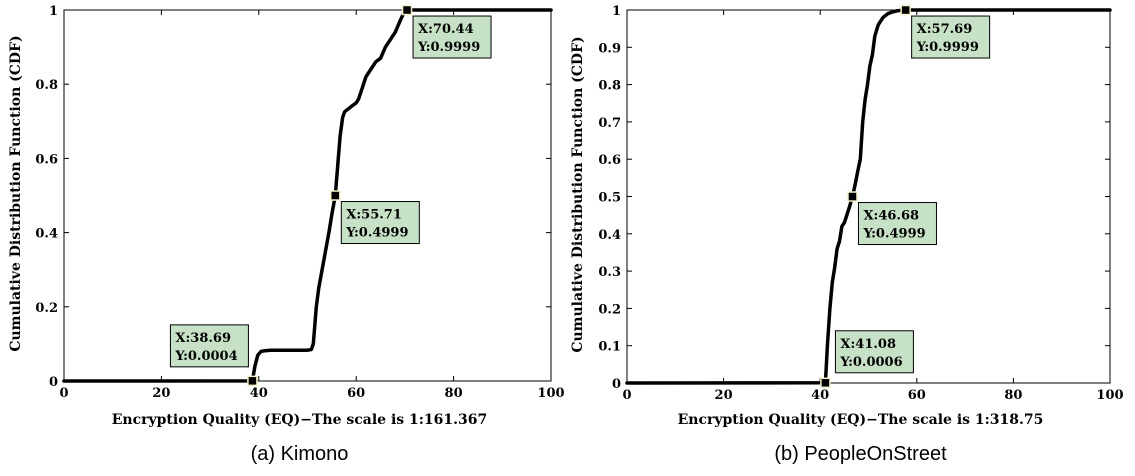 The height and width of the screenshot is (476, 1135). What do you see at coordinates (446, 29) in the screenshot?
I see `datatip-x-text: X:70.44` at bounding box center [446, 29].